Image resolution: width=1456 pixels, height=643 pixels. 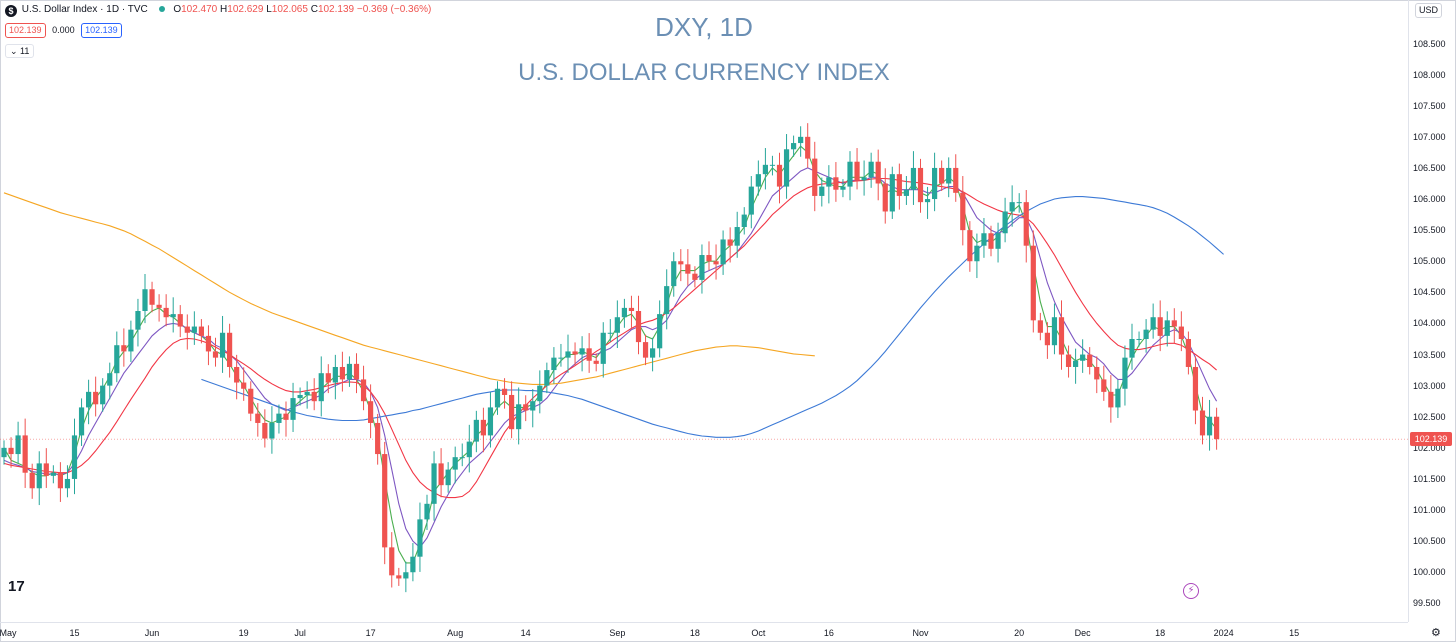 I want to click on tradingview-logo: 17, so click(x=16, y=586).